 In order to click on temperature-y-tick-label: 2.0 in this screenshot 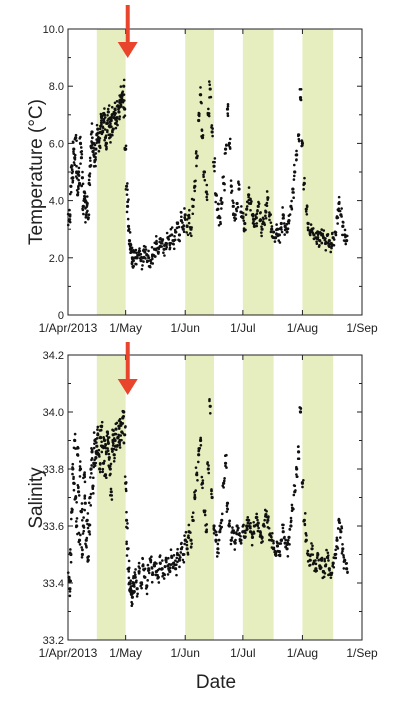, I will do `click(56, 259)`.